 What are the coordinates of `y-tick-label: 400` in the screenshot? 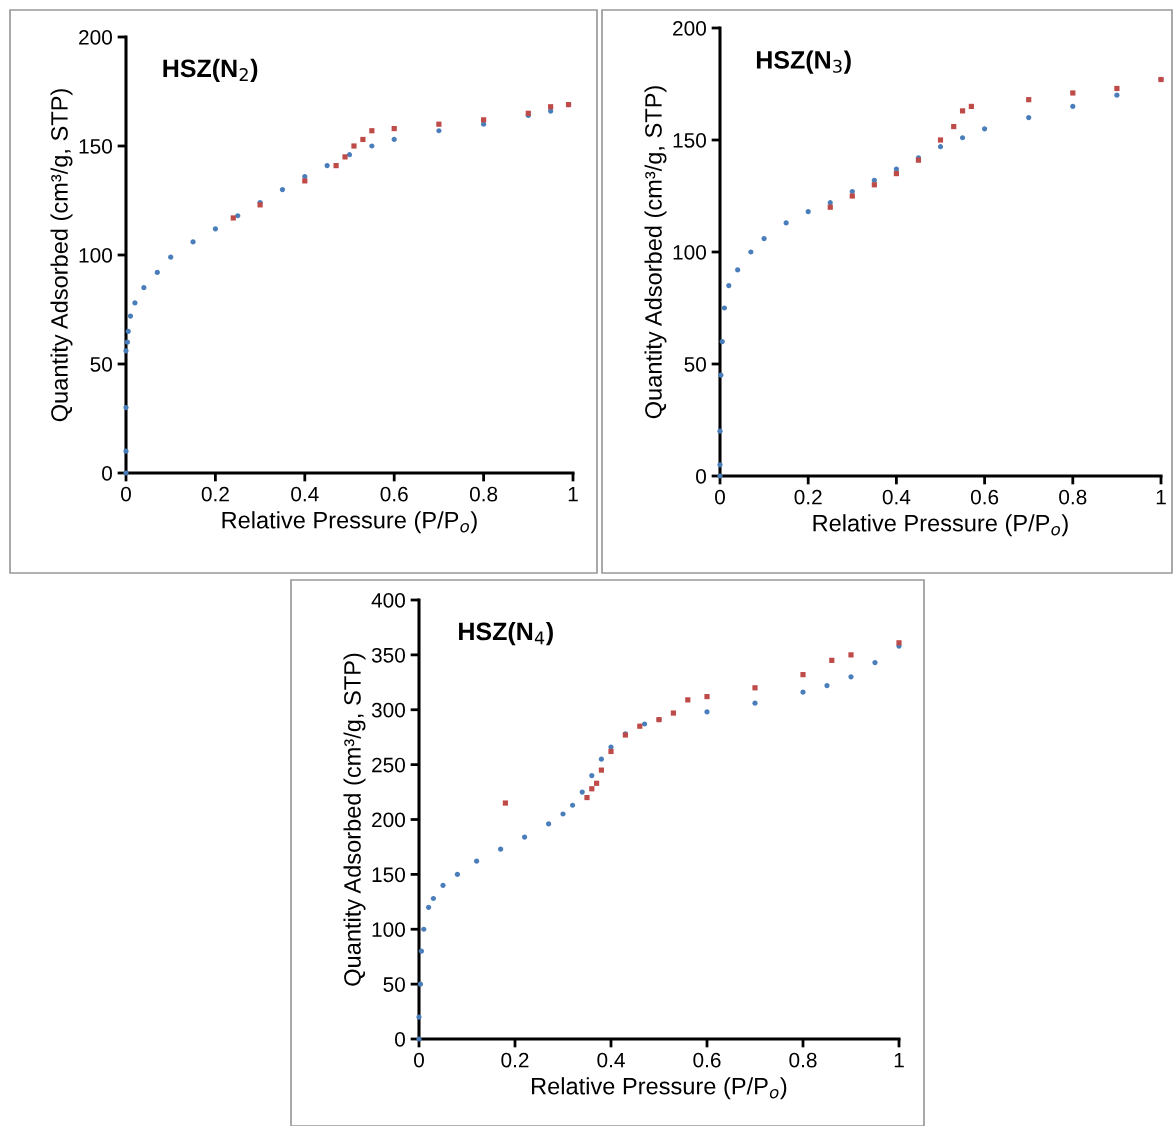 It's located at (388, 600).